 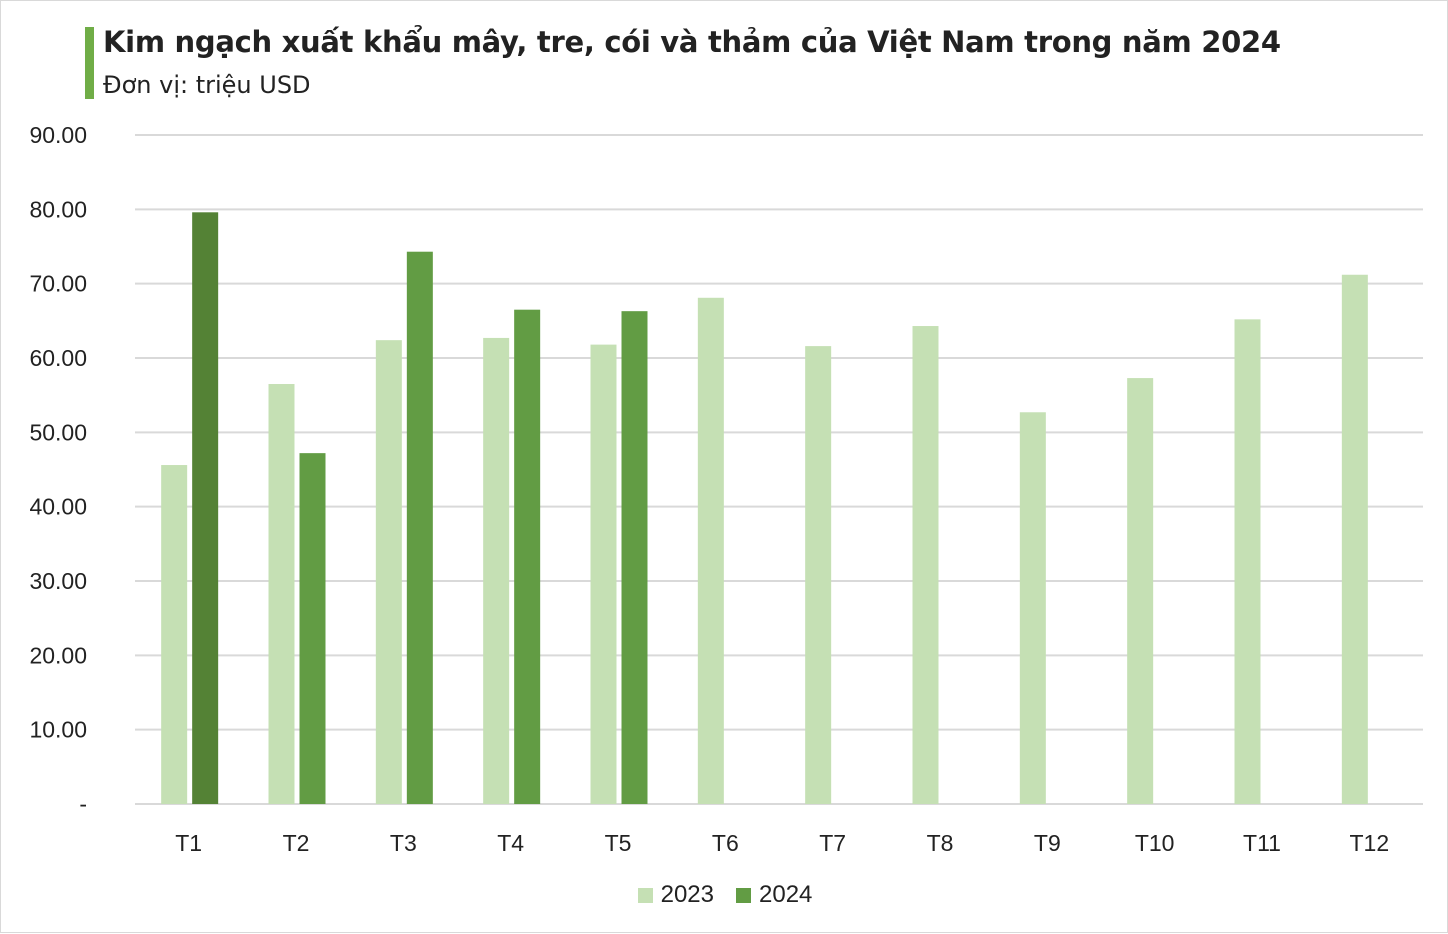 I want to click on bar-2023-T7, so click(x=818, y=575).